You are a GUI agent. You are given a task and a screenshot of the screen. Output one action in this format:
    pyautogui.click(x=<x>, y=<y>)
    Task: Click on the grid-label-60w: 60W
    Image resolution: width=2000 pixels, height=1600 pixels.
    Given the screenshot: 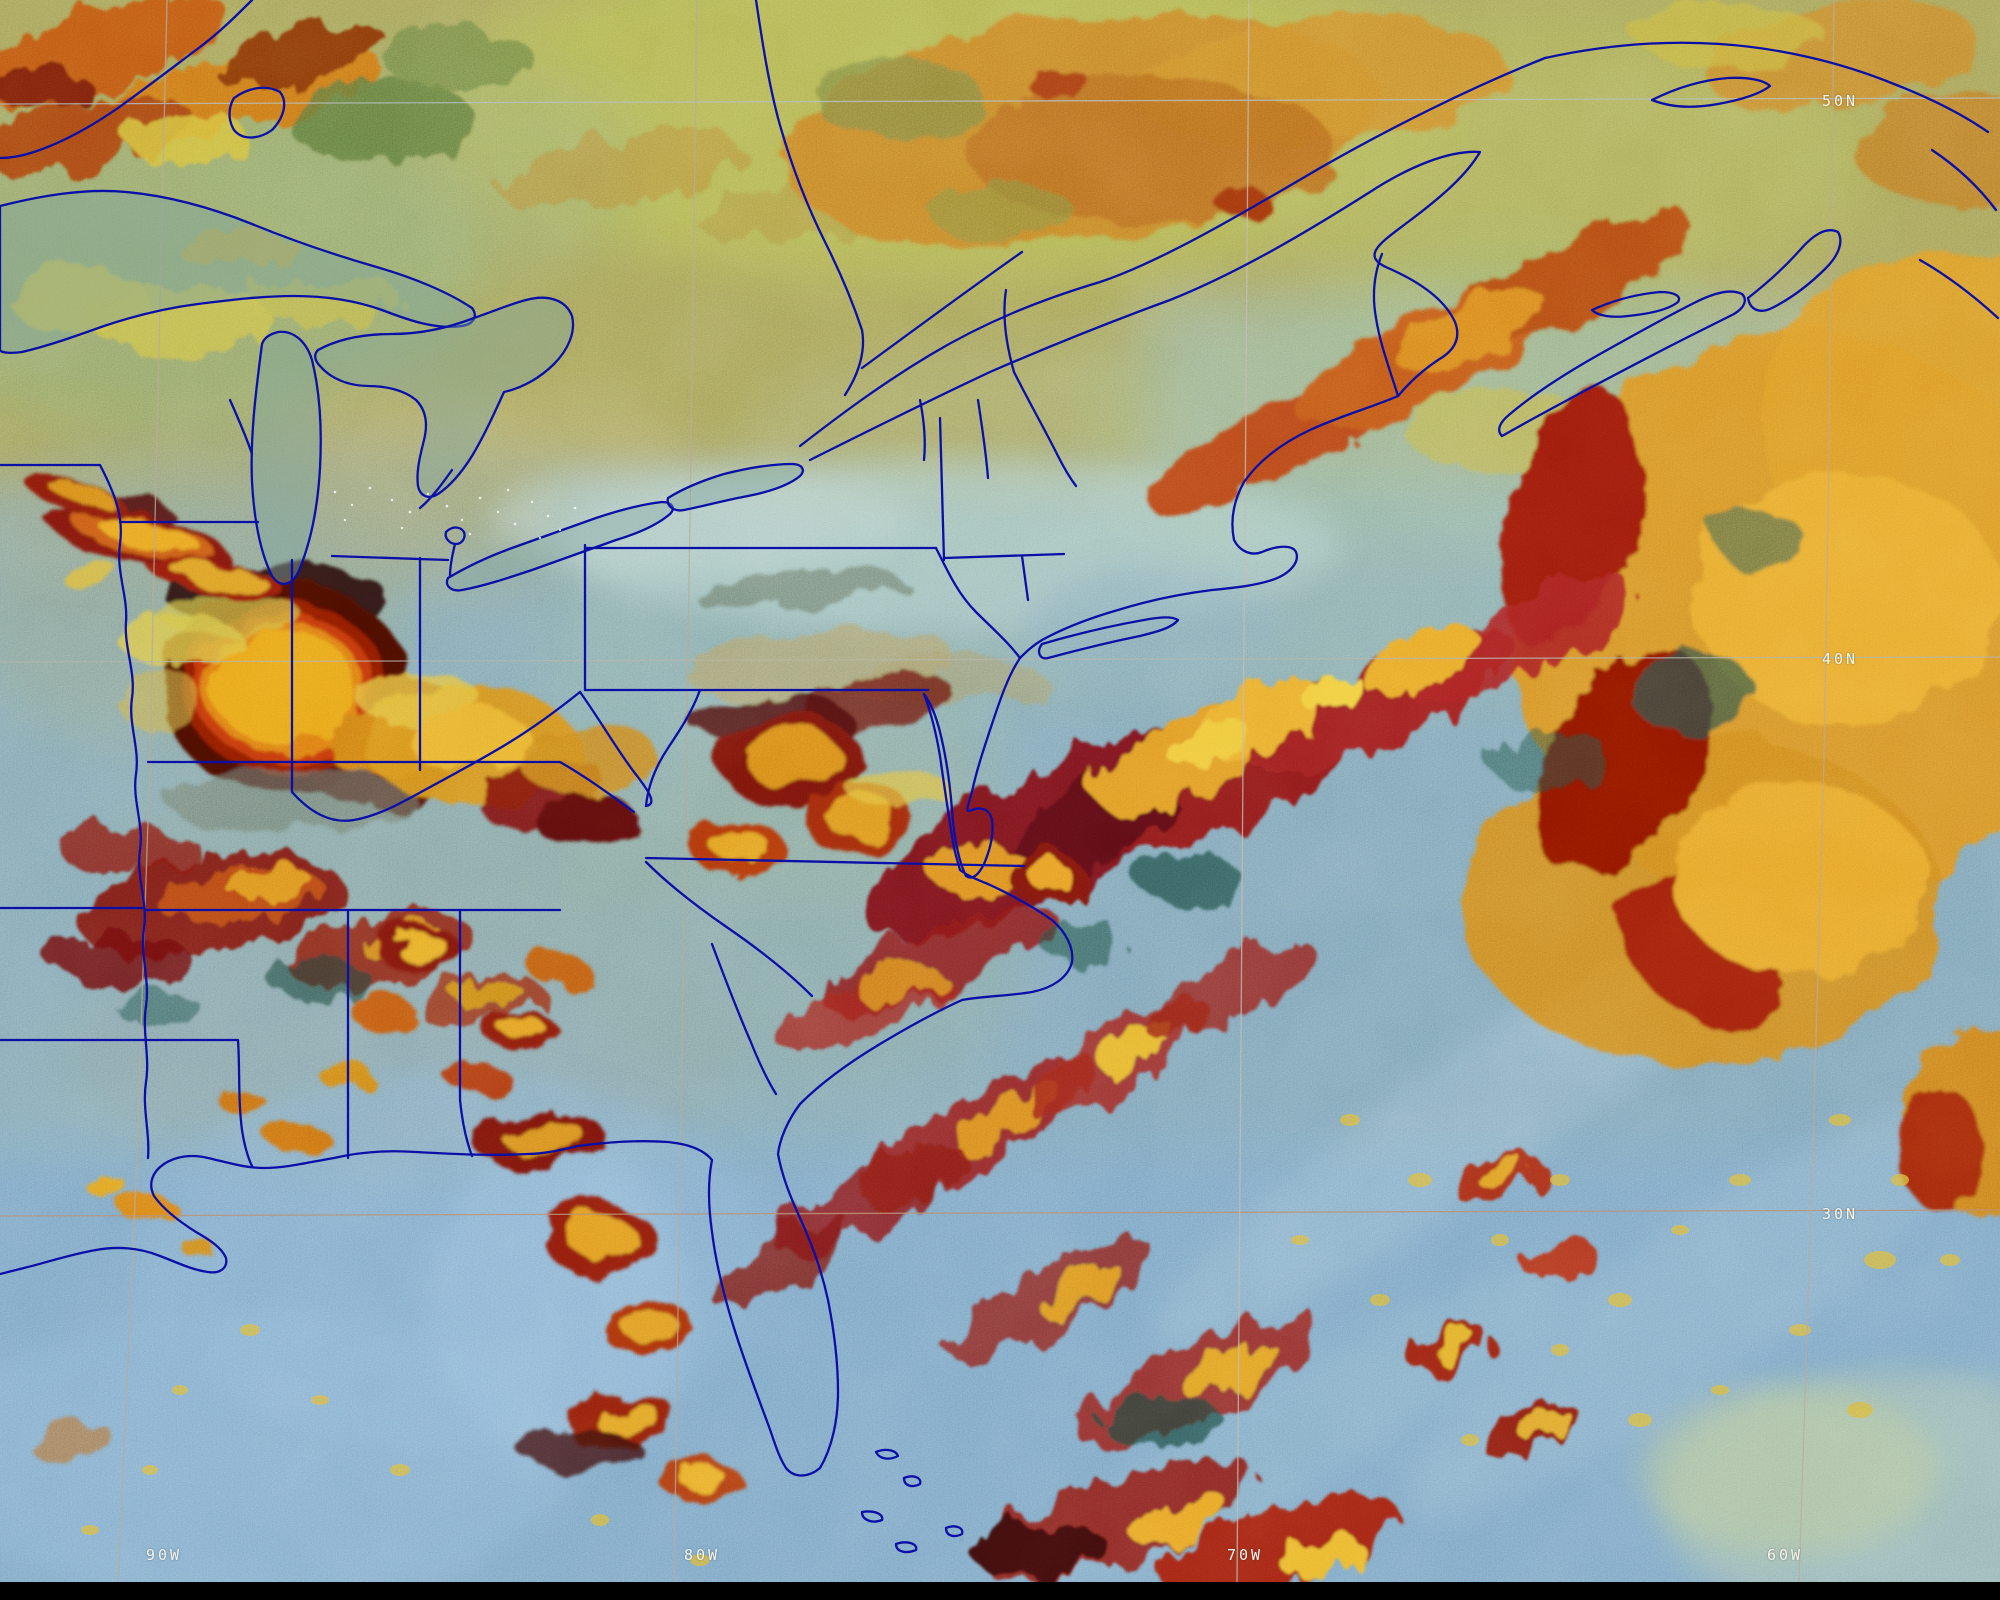 What is the action you would take?
    pyautogui.click(x=1785, y=1555)
    